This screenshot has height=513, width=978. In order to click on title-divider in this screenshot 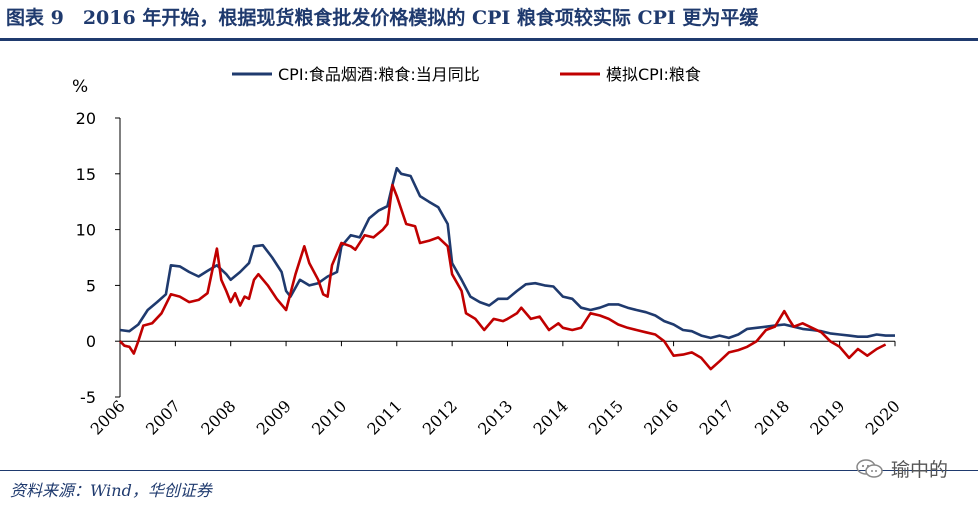, I will do `click(489, 39)`.